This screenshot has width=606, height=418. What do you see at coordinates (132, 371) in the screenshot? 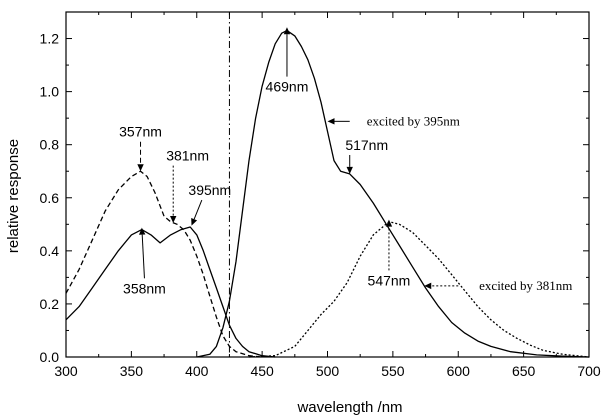
I see `x-tick-label: 350` at bounding box center [132, 371].